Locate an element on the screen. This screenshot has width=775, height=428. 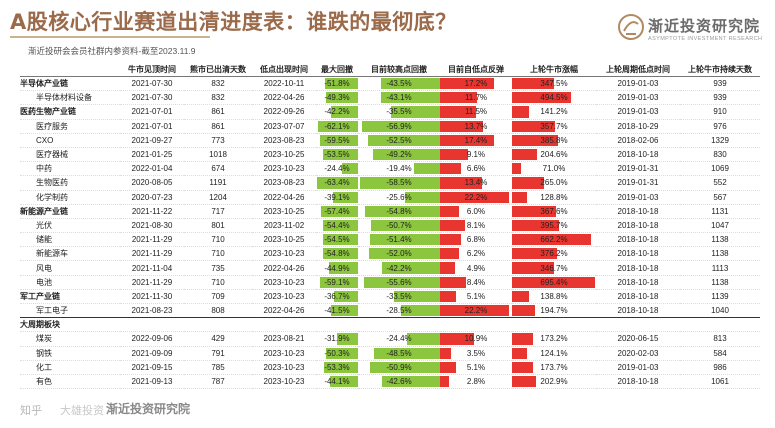
cell-maxdd is located at coordinates (337, 325).